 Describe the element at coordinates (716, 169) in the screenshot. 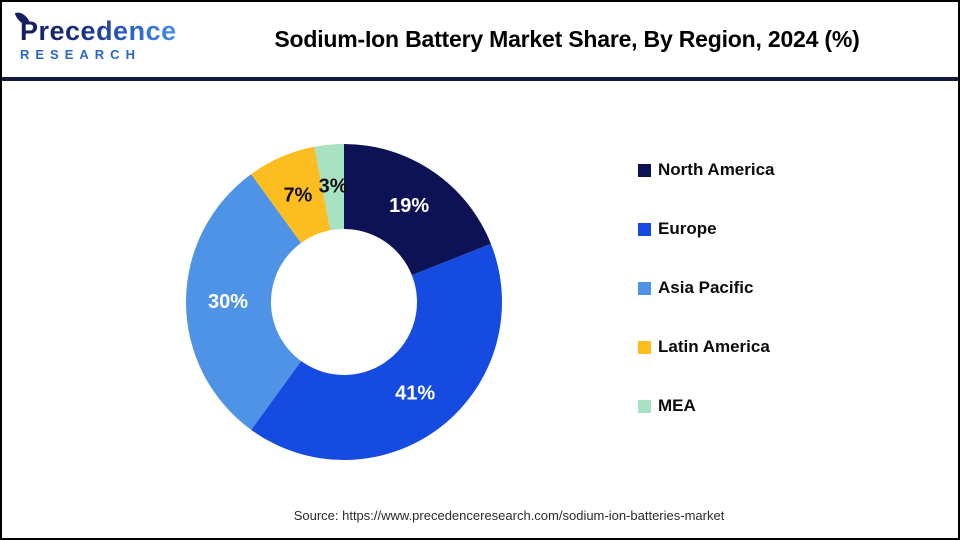

I see `legend-label: North America` at that location.